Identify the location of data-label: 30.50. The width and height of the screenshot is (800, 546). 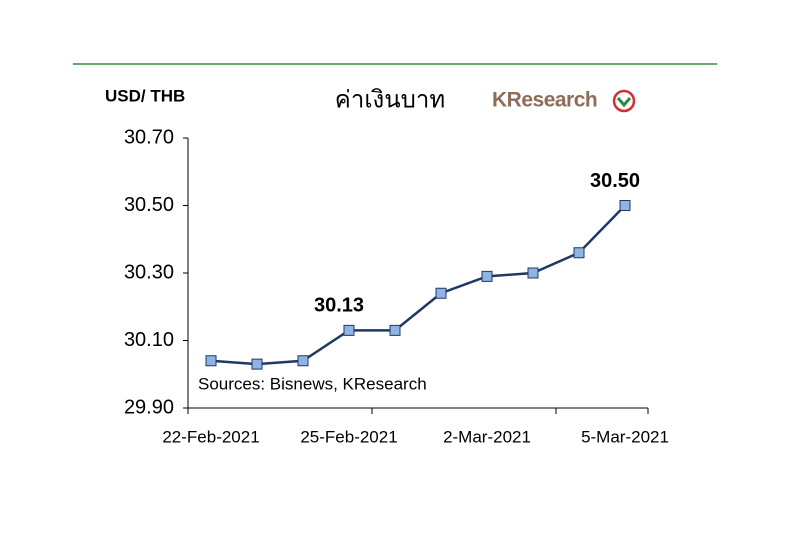
(615, 181).